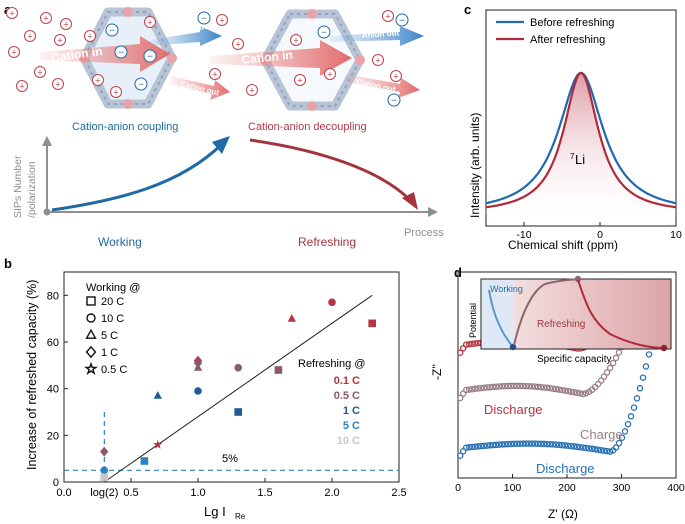  I want to click on caption-decoupling: Cation-anion decoupling, so click(307, 127).